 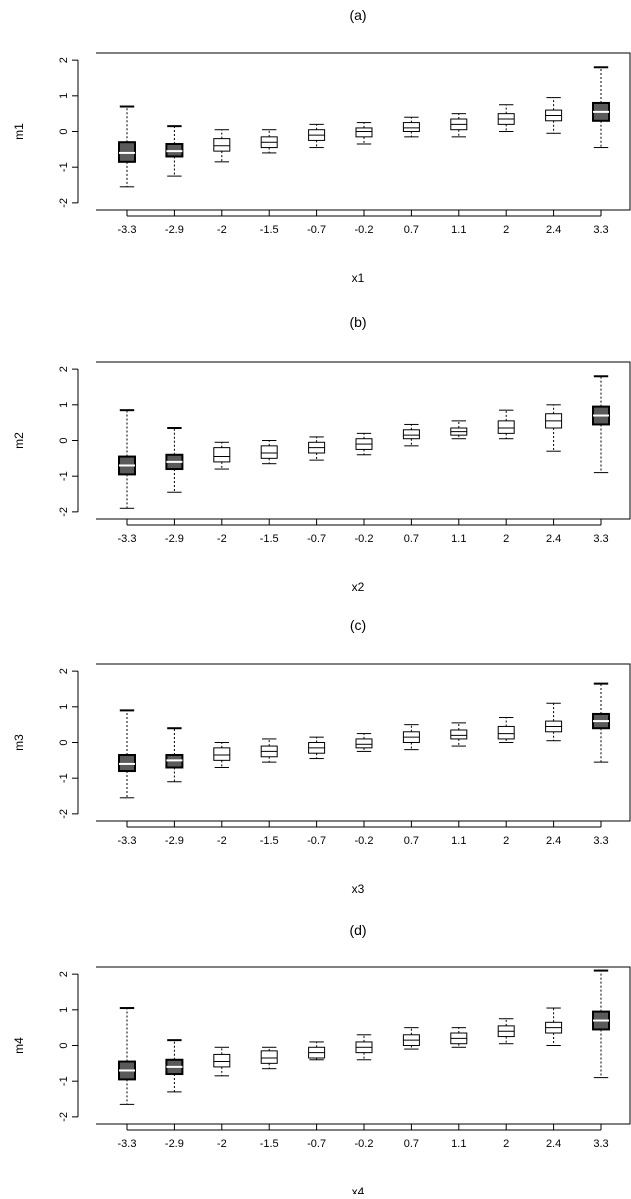 What do you see at coordinates (357, 15) in the screenshot?
I see `panel-title: (a)` at bounding box center [357, 15].